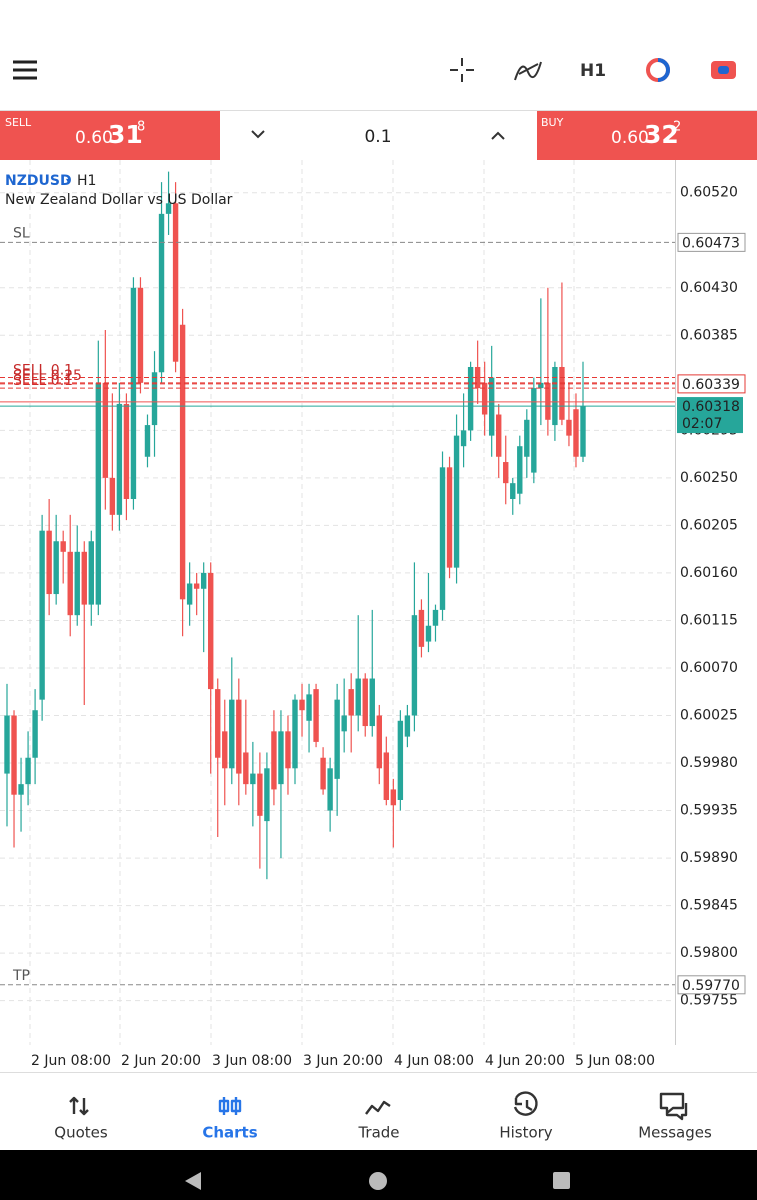 The height and width of the screenshot is (1200, 757). What do you see at coordinates (343, 1061) in the screenshot?
I see `x-tick-label: 3 Jun 20:00` at bounding box center [343, 1061].